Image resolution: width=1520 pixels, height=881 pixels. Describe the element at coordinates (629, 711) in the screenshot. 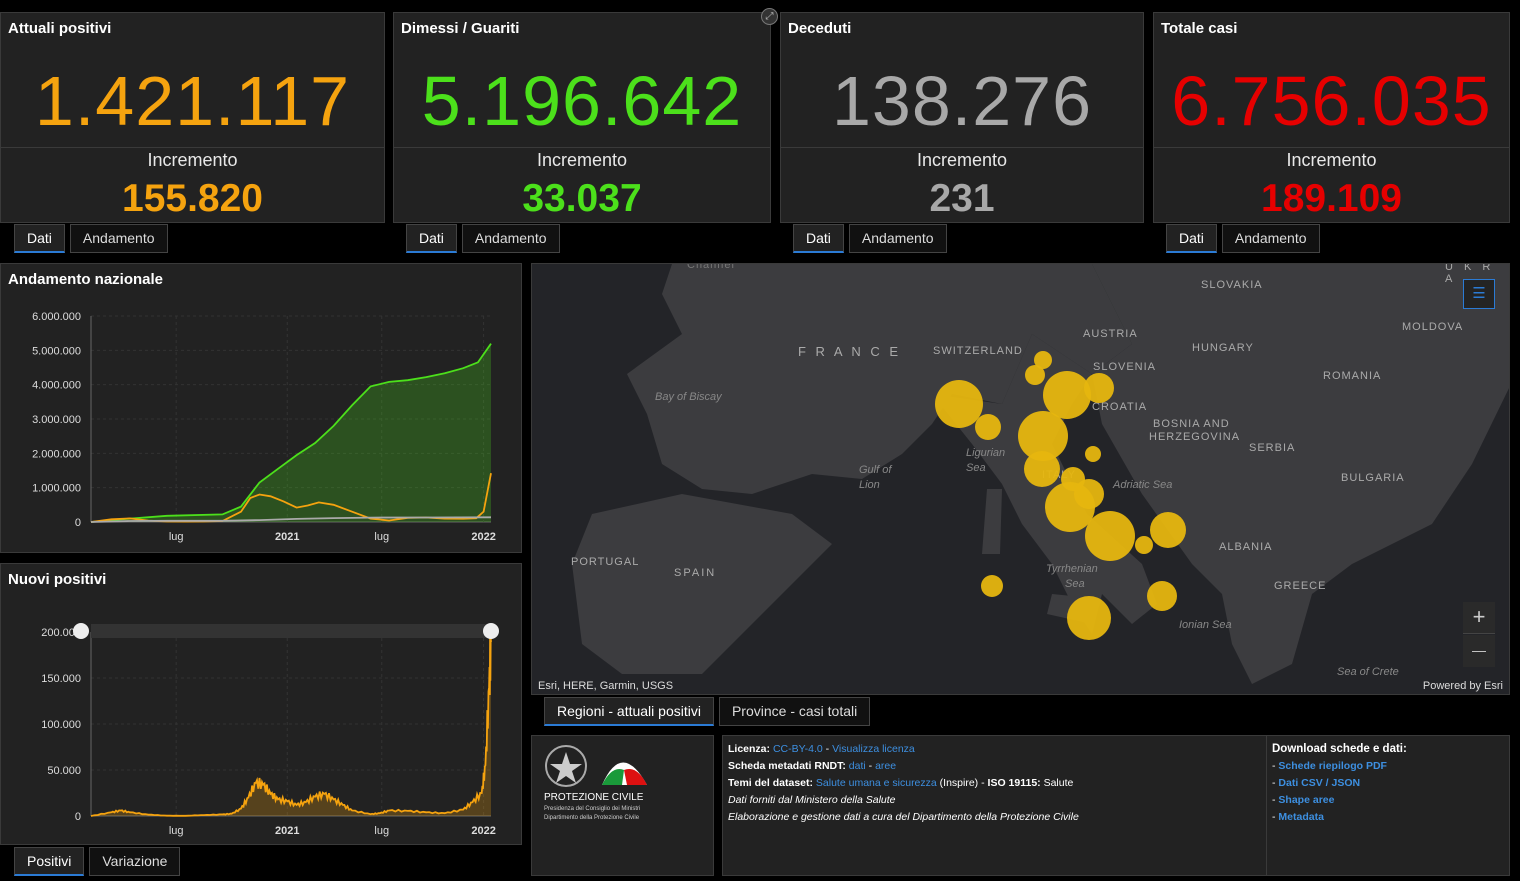

I see `tab-regioni: Regioni - attuali positivi` at that location.